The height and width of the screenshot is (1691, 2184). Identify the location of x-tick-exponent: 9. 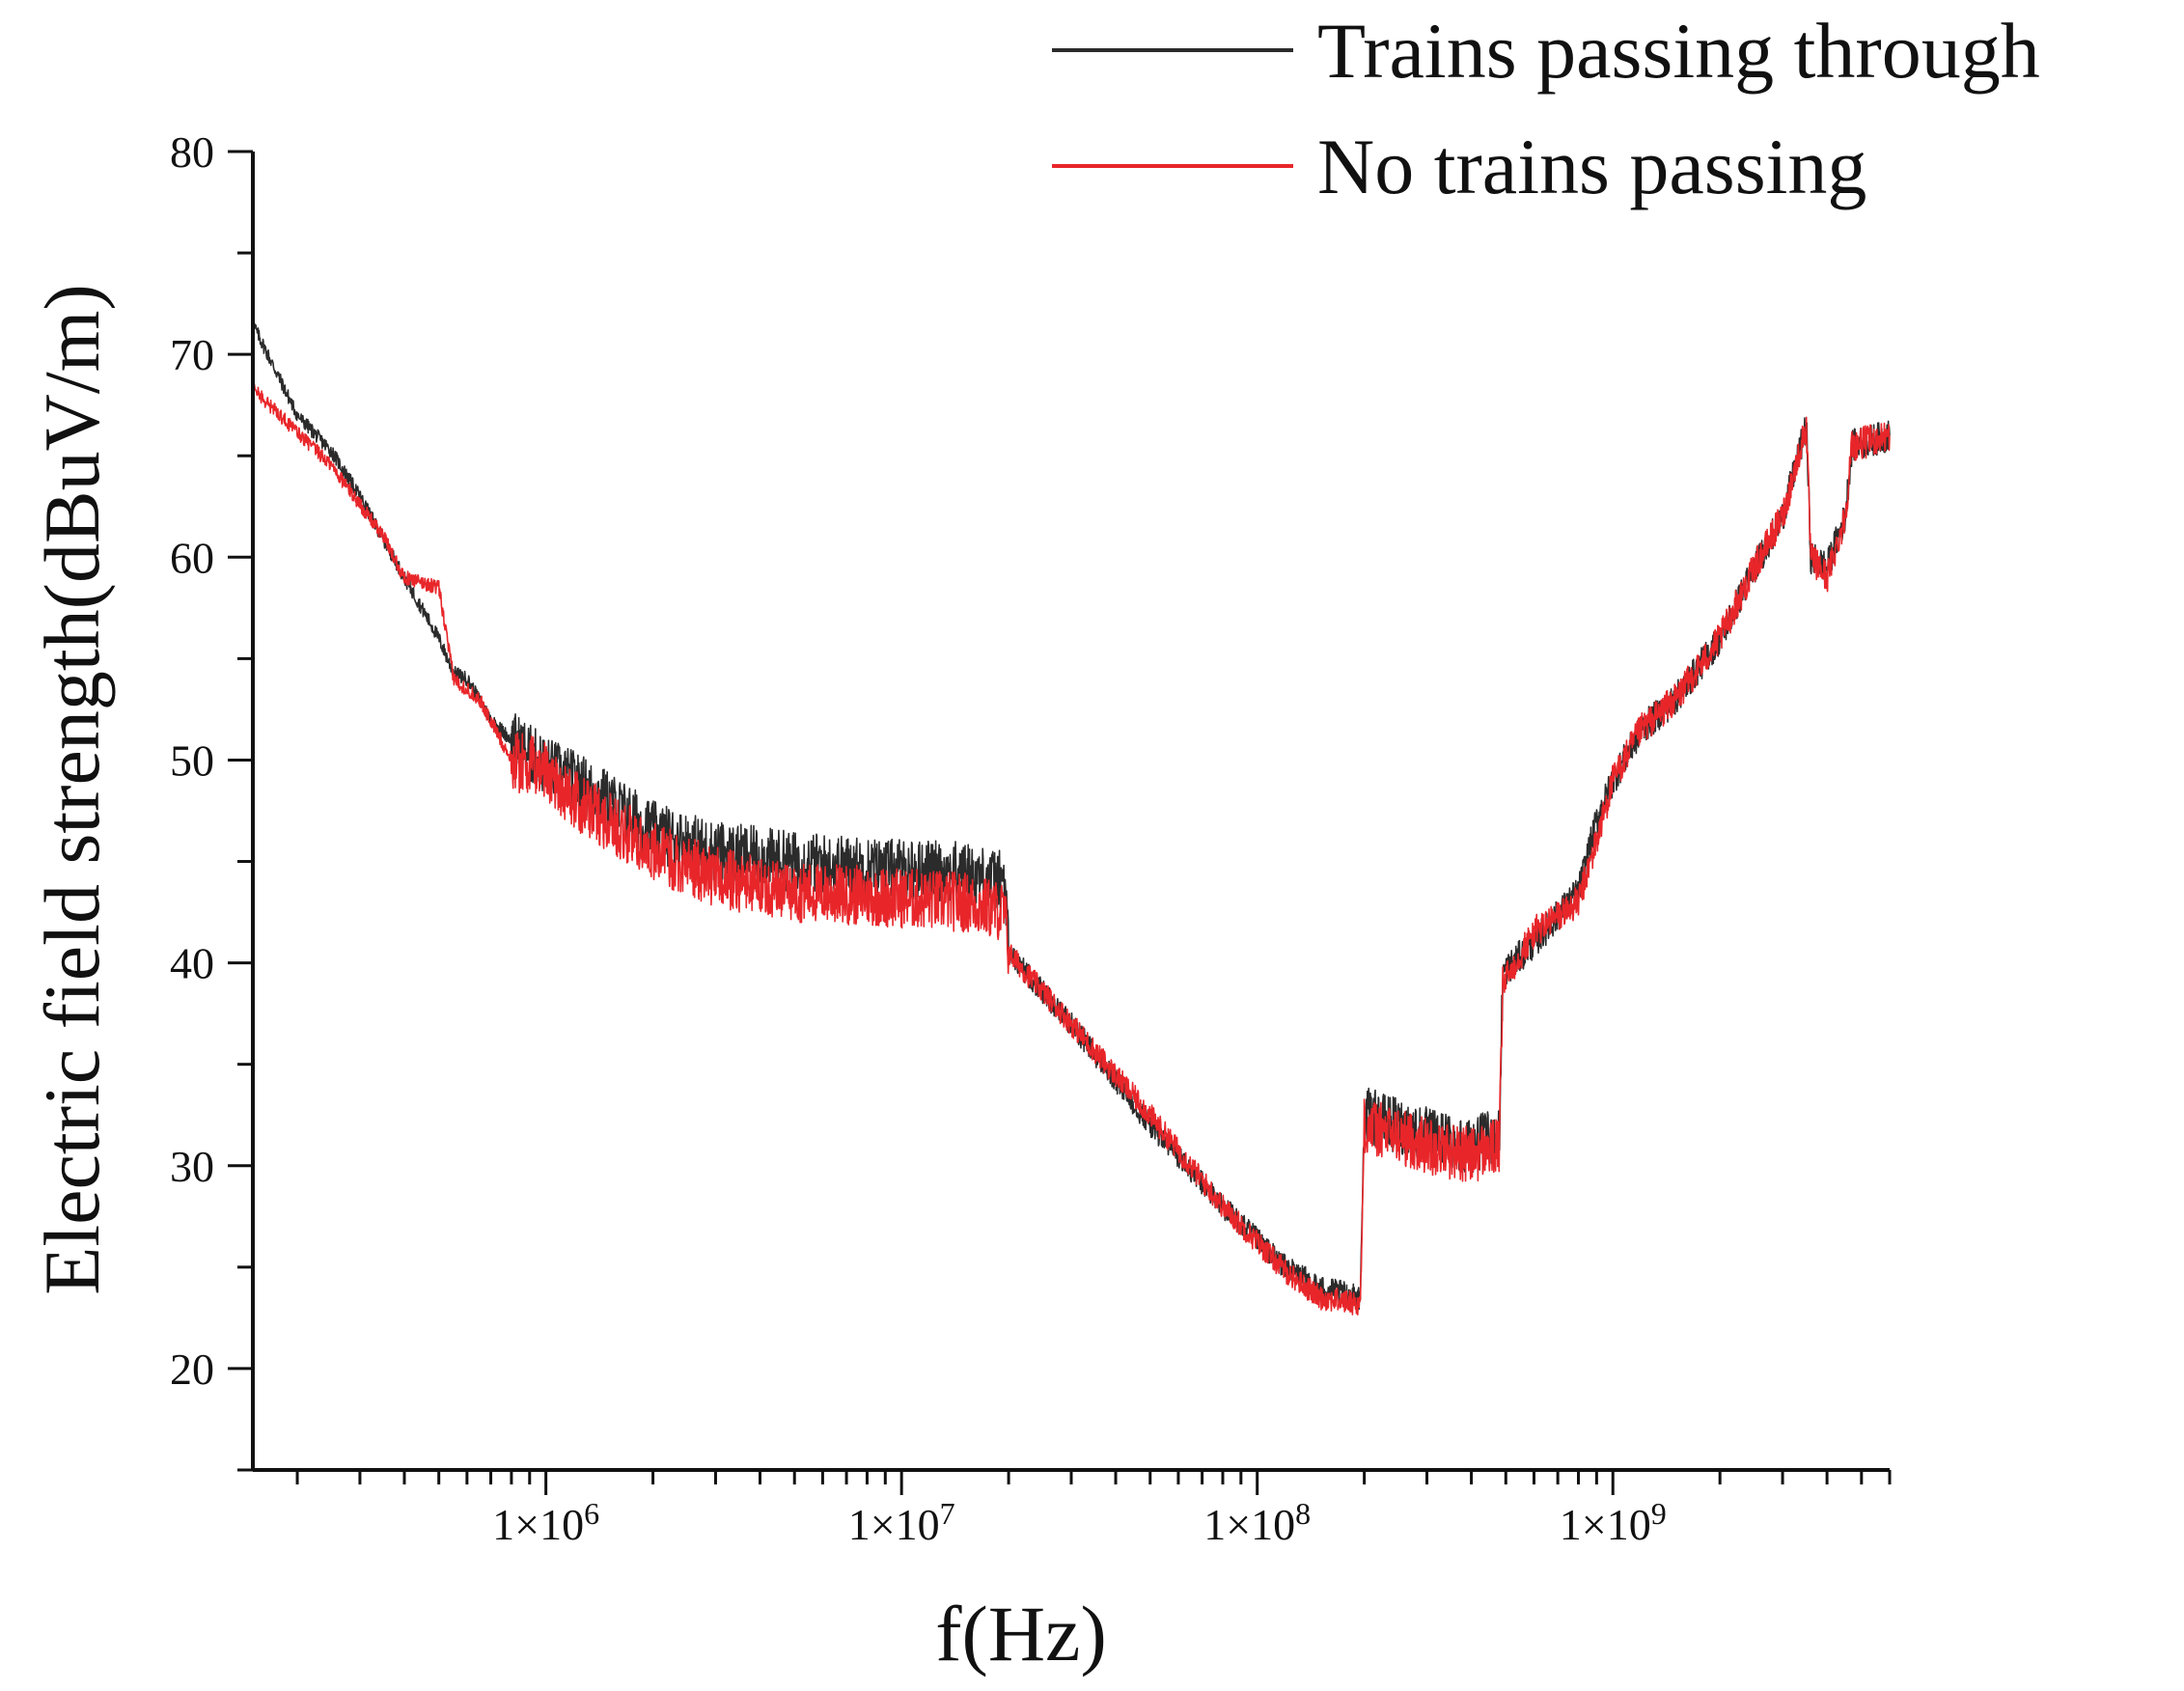
(1659, 1513).